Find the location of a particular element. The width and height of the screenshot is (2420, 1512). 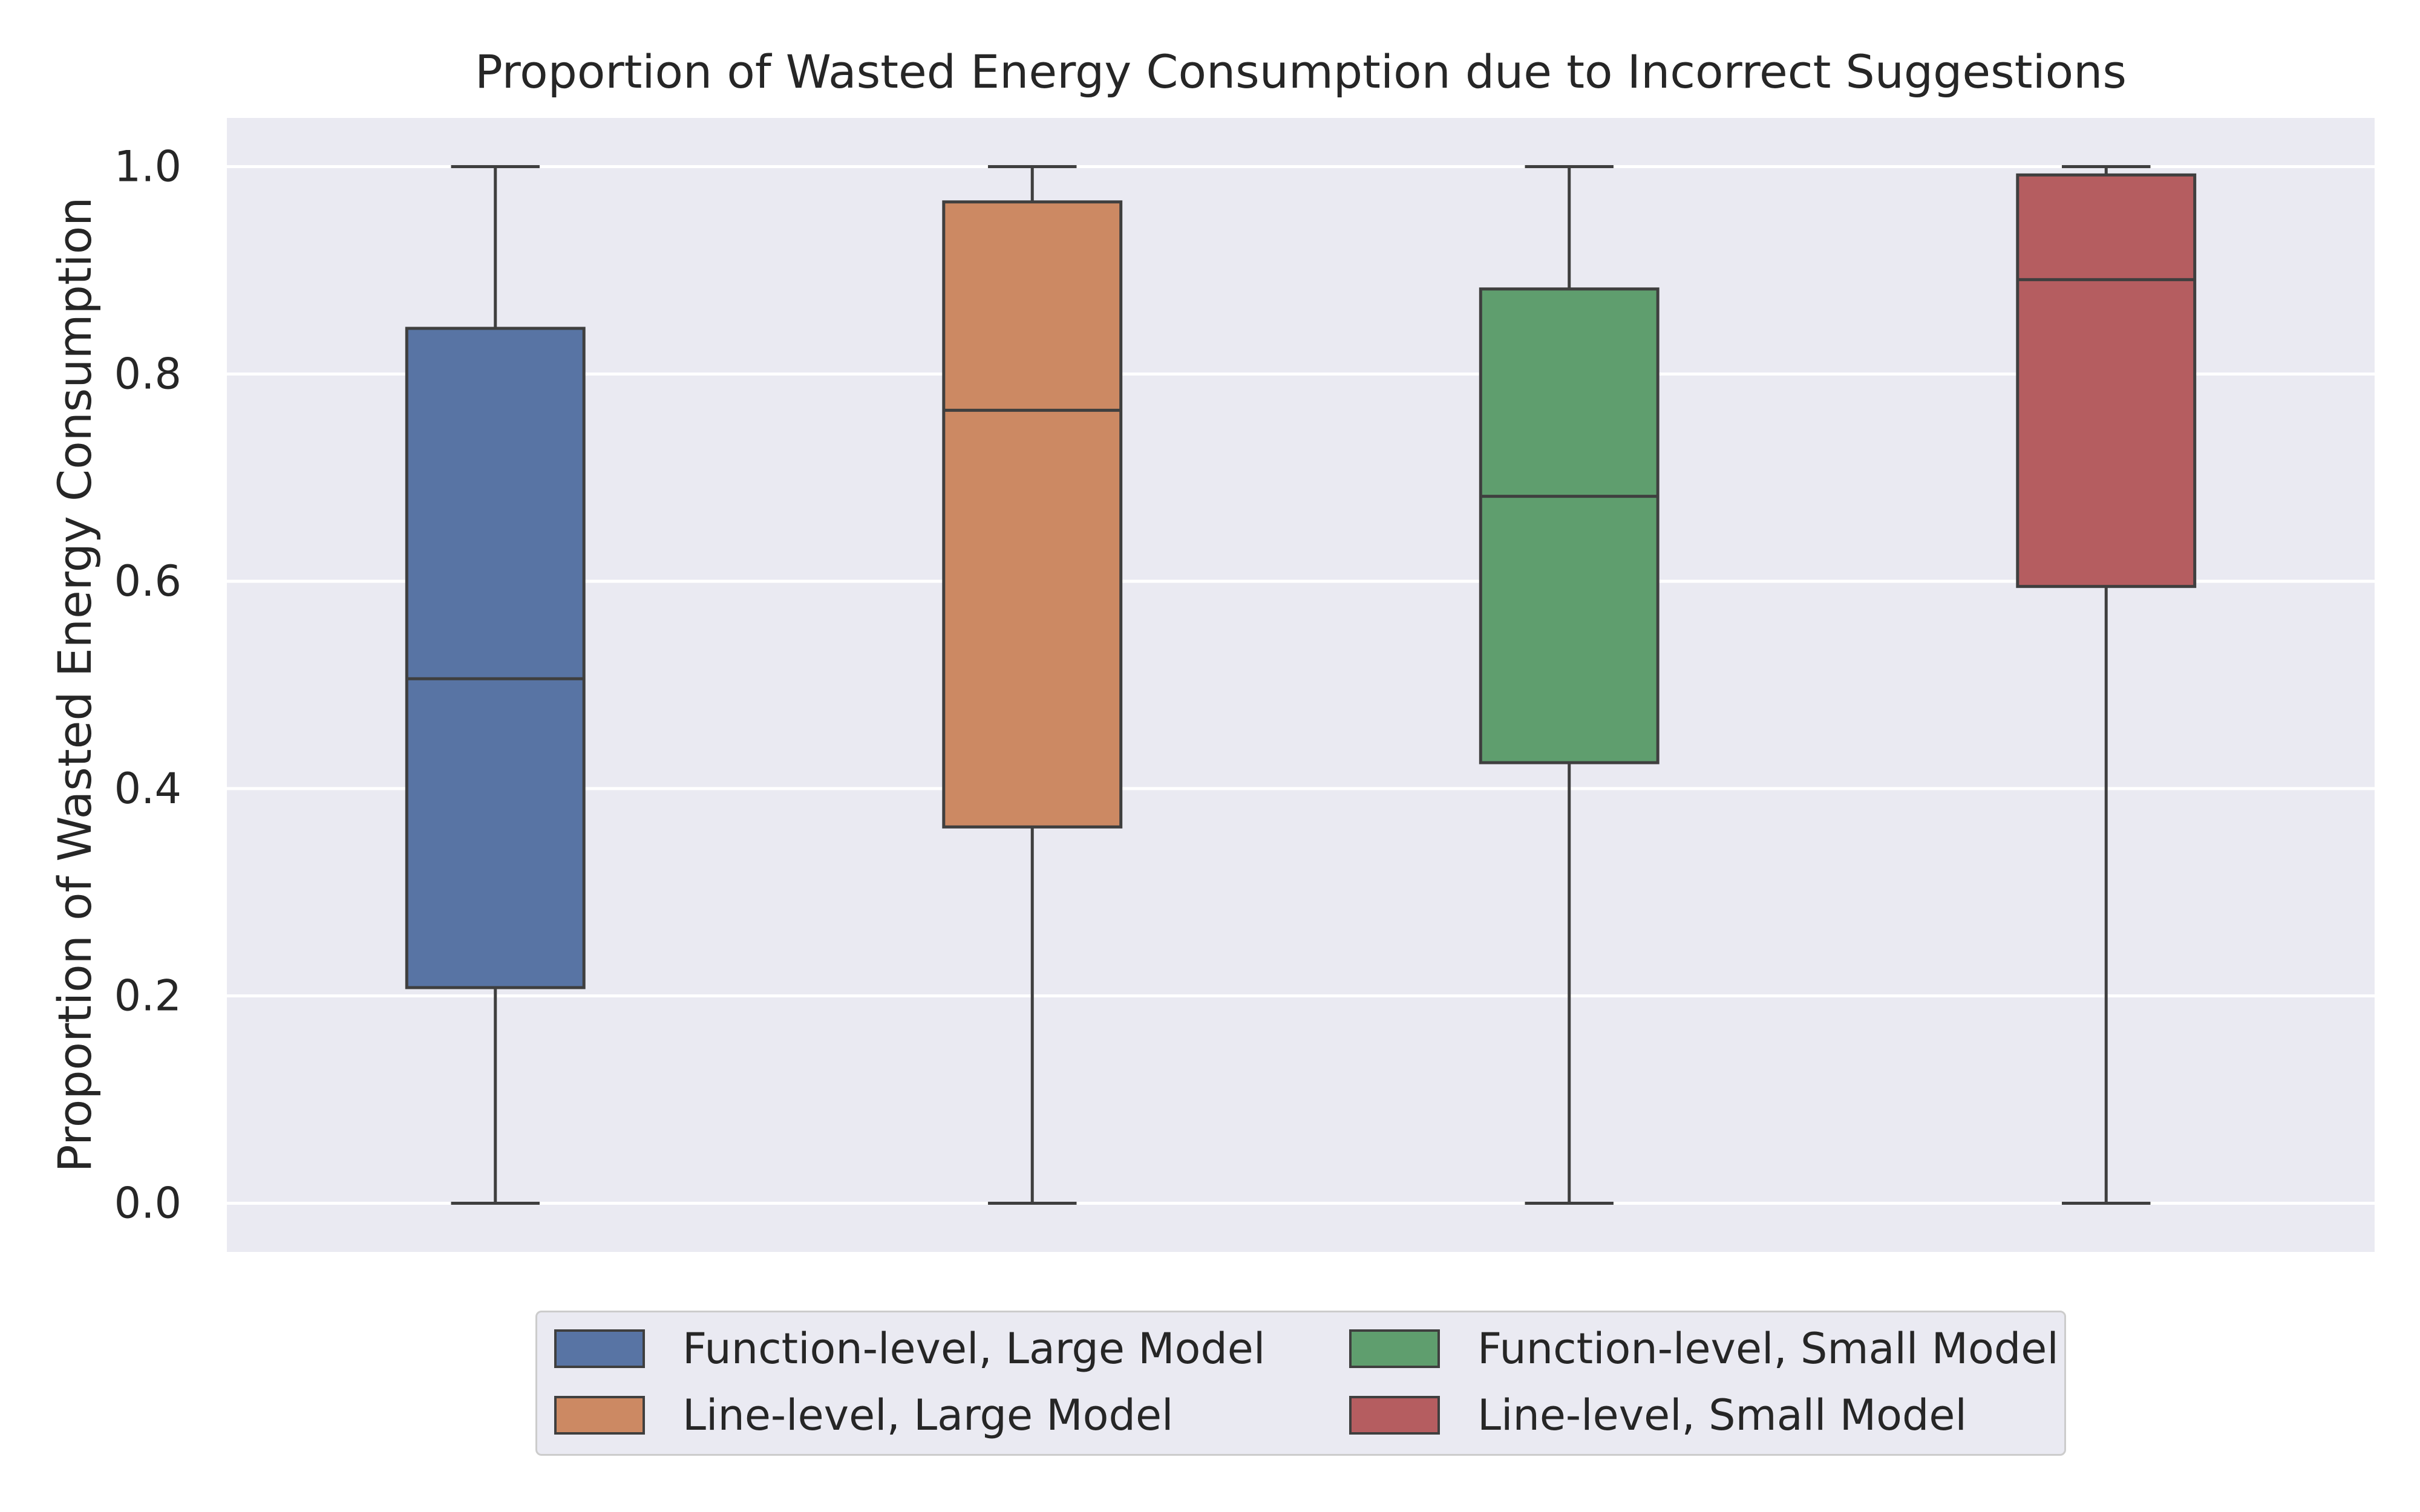

y-tick-label: 0.6 is located at coordinates (148, 581).